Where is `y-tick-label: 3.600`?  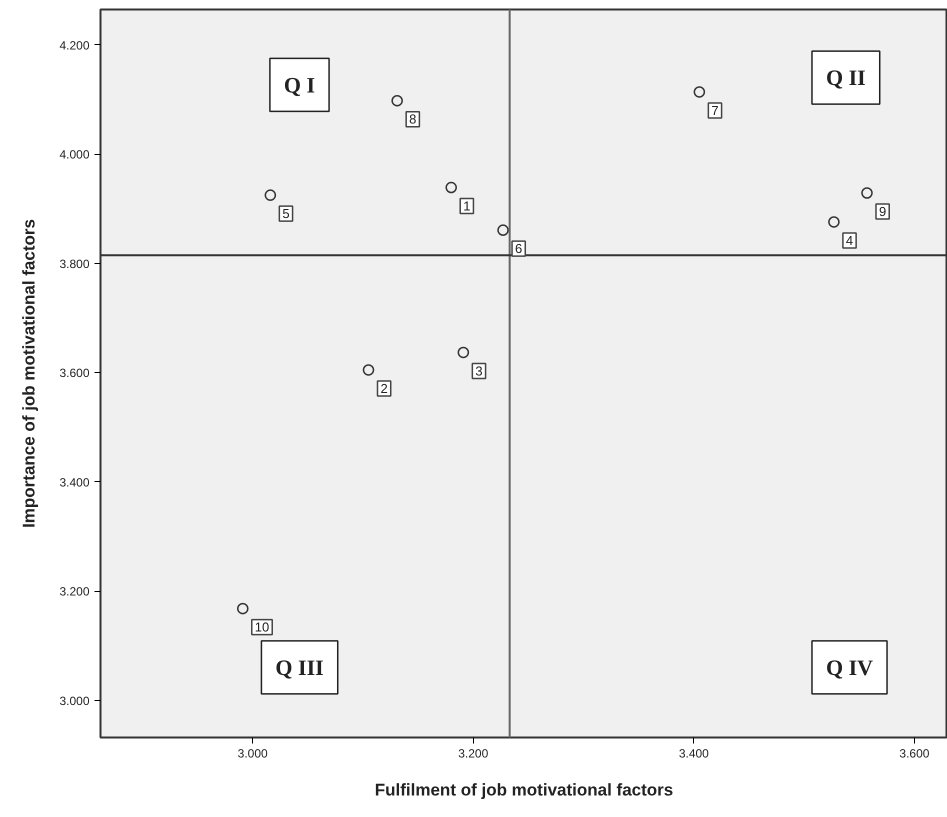
y-tick-label: 3.600 is located at coordinates (74, 373).